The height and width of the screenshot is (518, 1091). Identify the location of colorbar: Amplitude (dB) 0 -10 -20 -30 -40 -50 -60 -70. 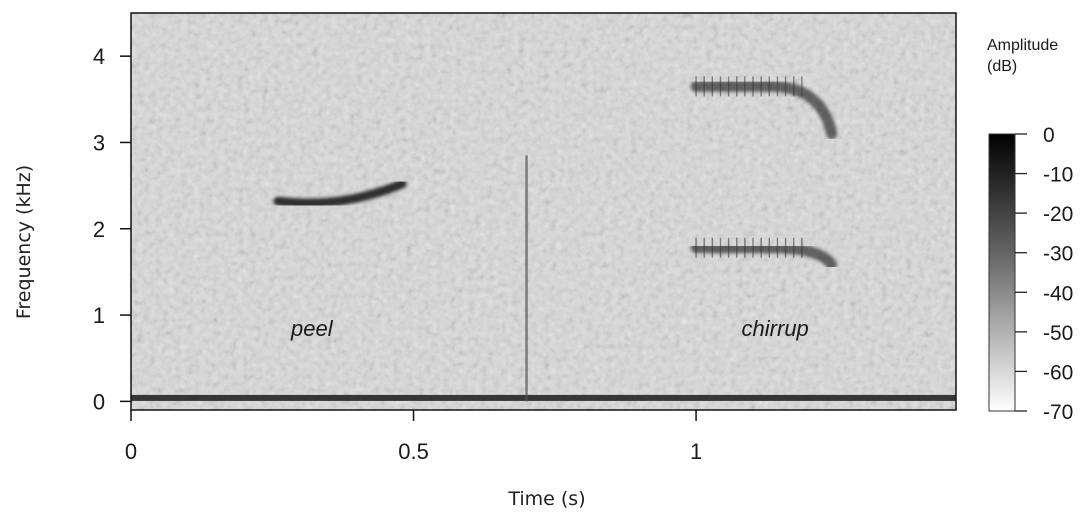
(1030, 230).